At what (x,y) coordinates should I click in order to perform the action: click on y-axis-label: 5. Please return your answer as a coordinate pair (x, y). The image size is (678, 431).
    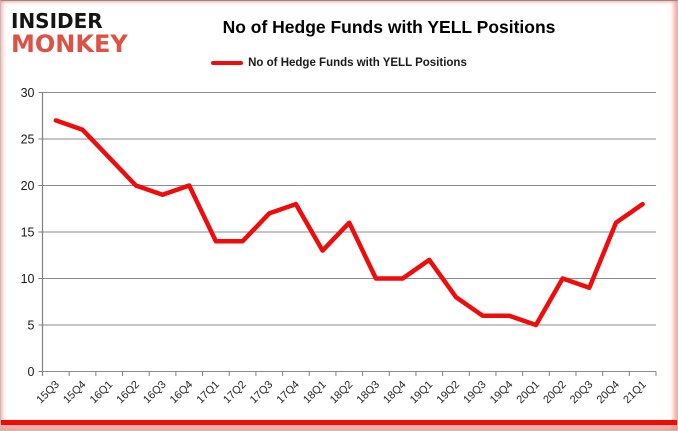
    Looking at the image, I should click on (31, 326).